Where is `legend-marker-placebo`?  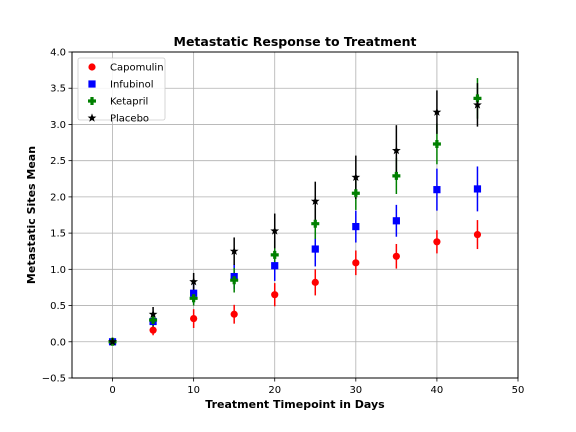
legend-marker-placebo is located at coordinates (92, 117).